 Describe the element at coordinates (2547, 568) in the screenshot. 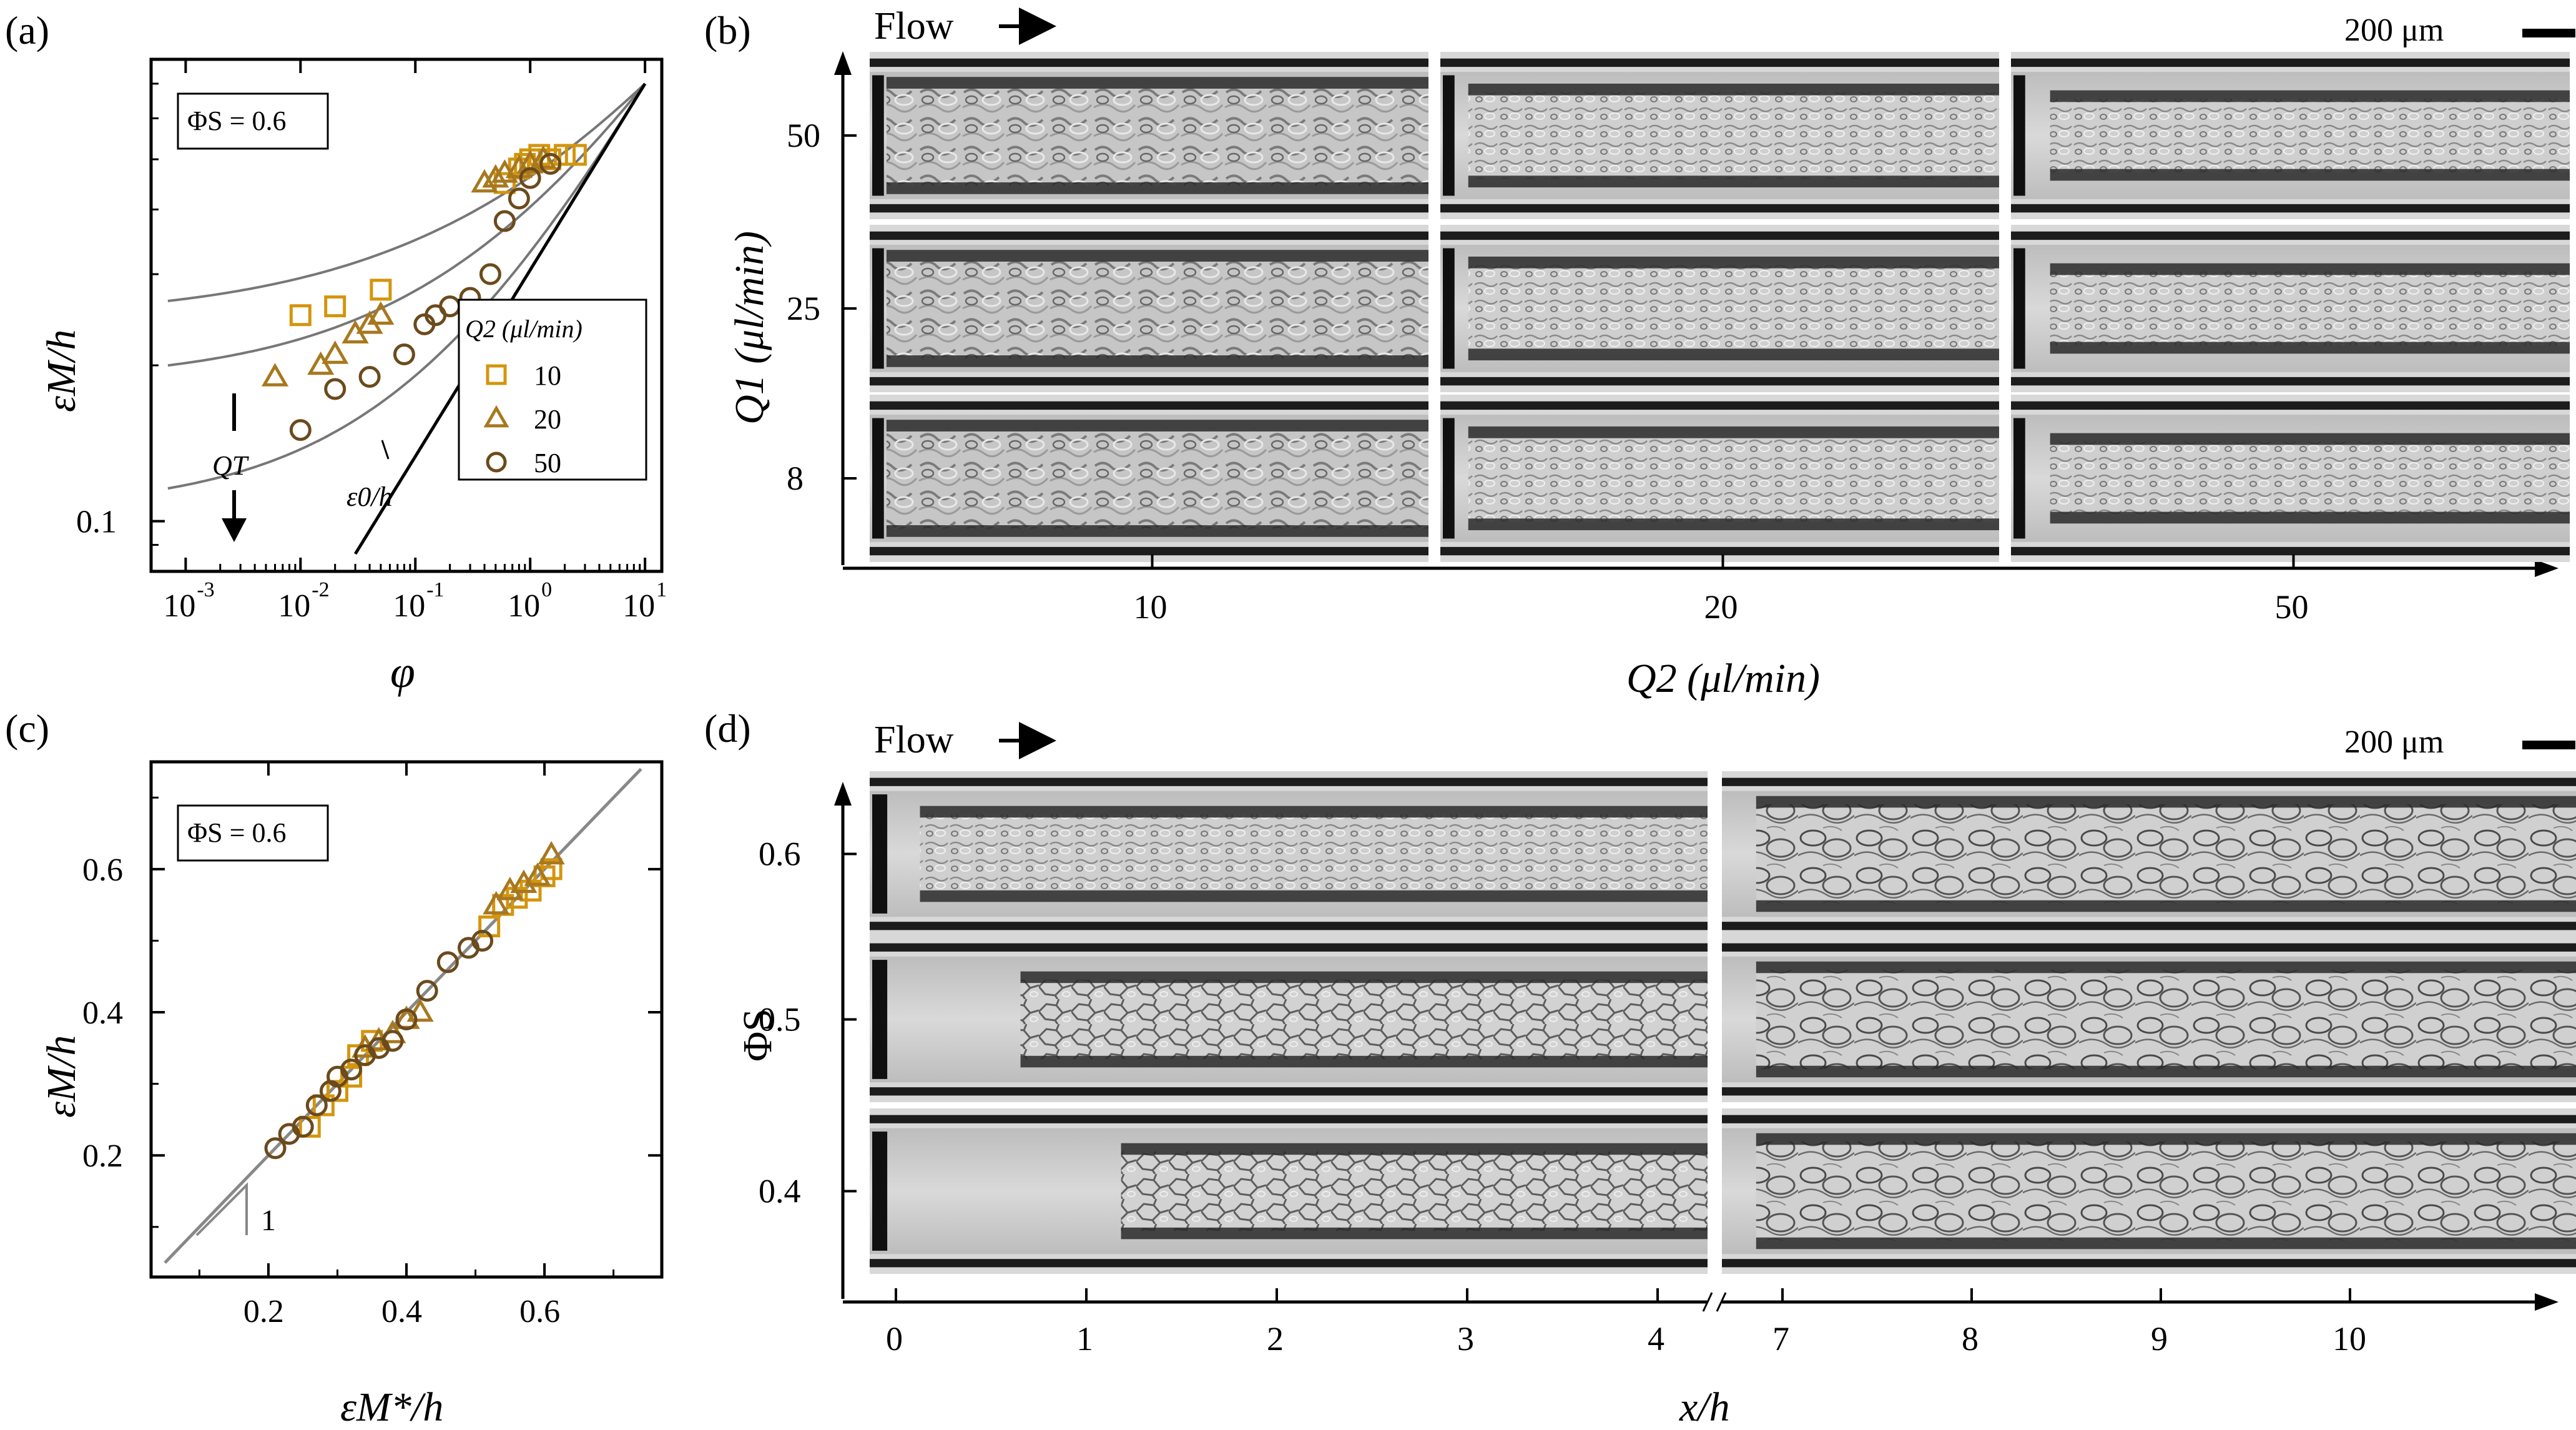

I see `x-axis-arrow-b` at that location.